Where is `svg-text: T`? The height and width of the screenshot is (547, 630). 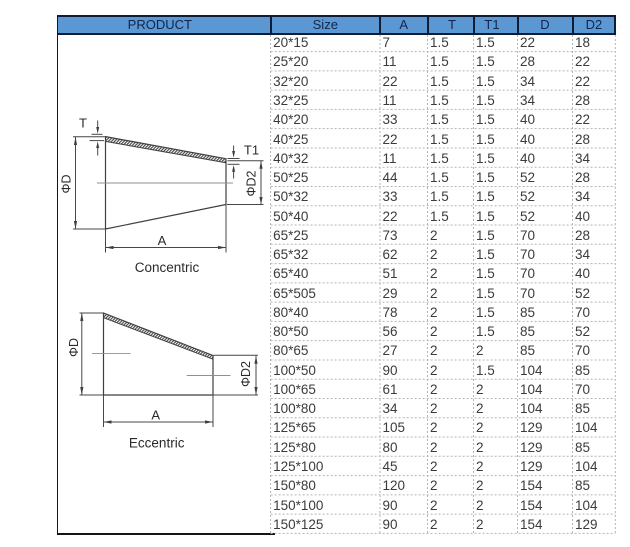
svg-text: T is located at coordinates (83, 123).